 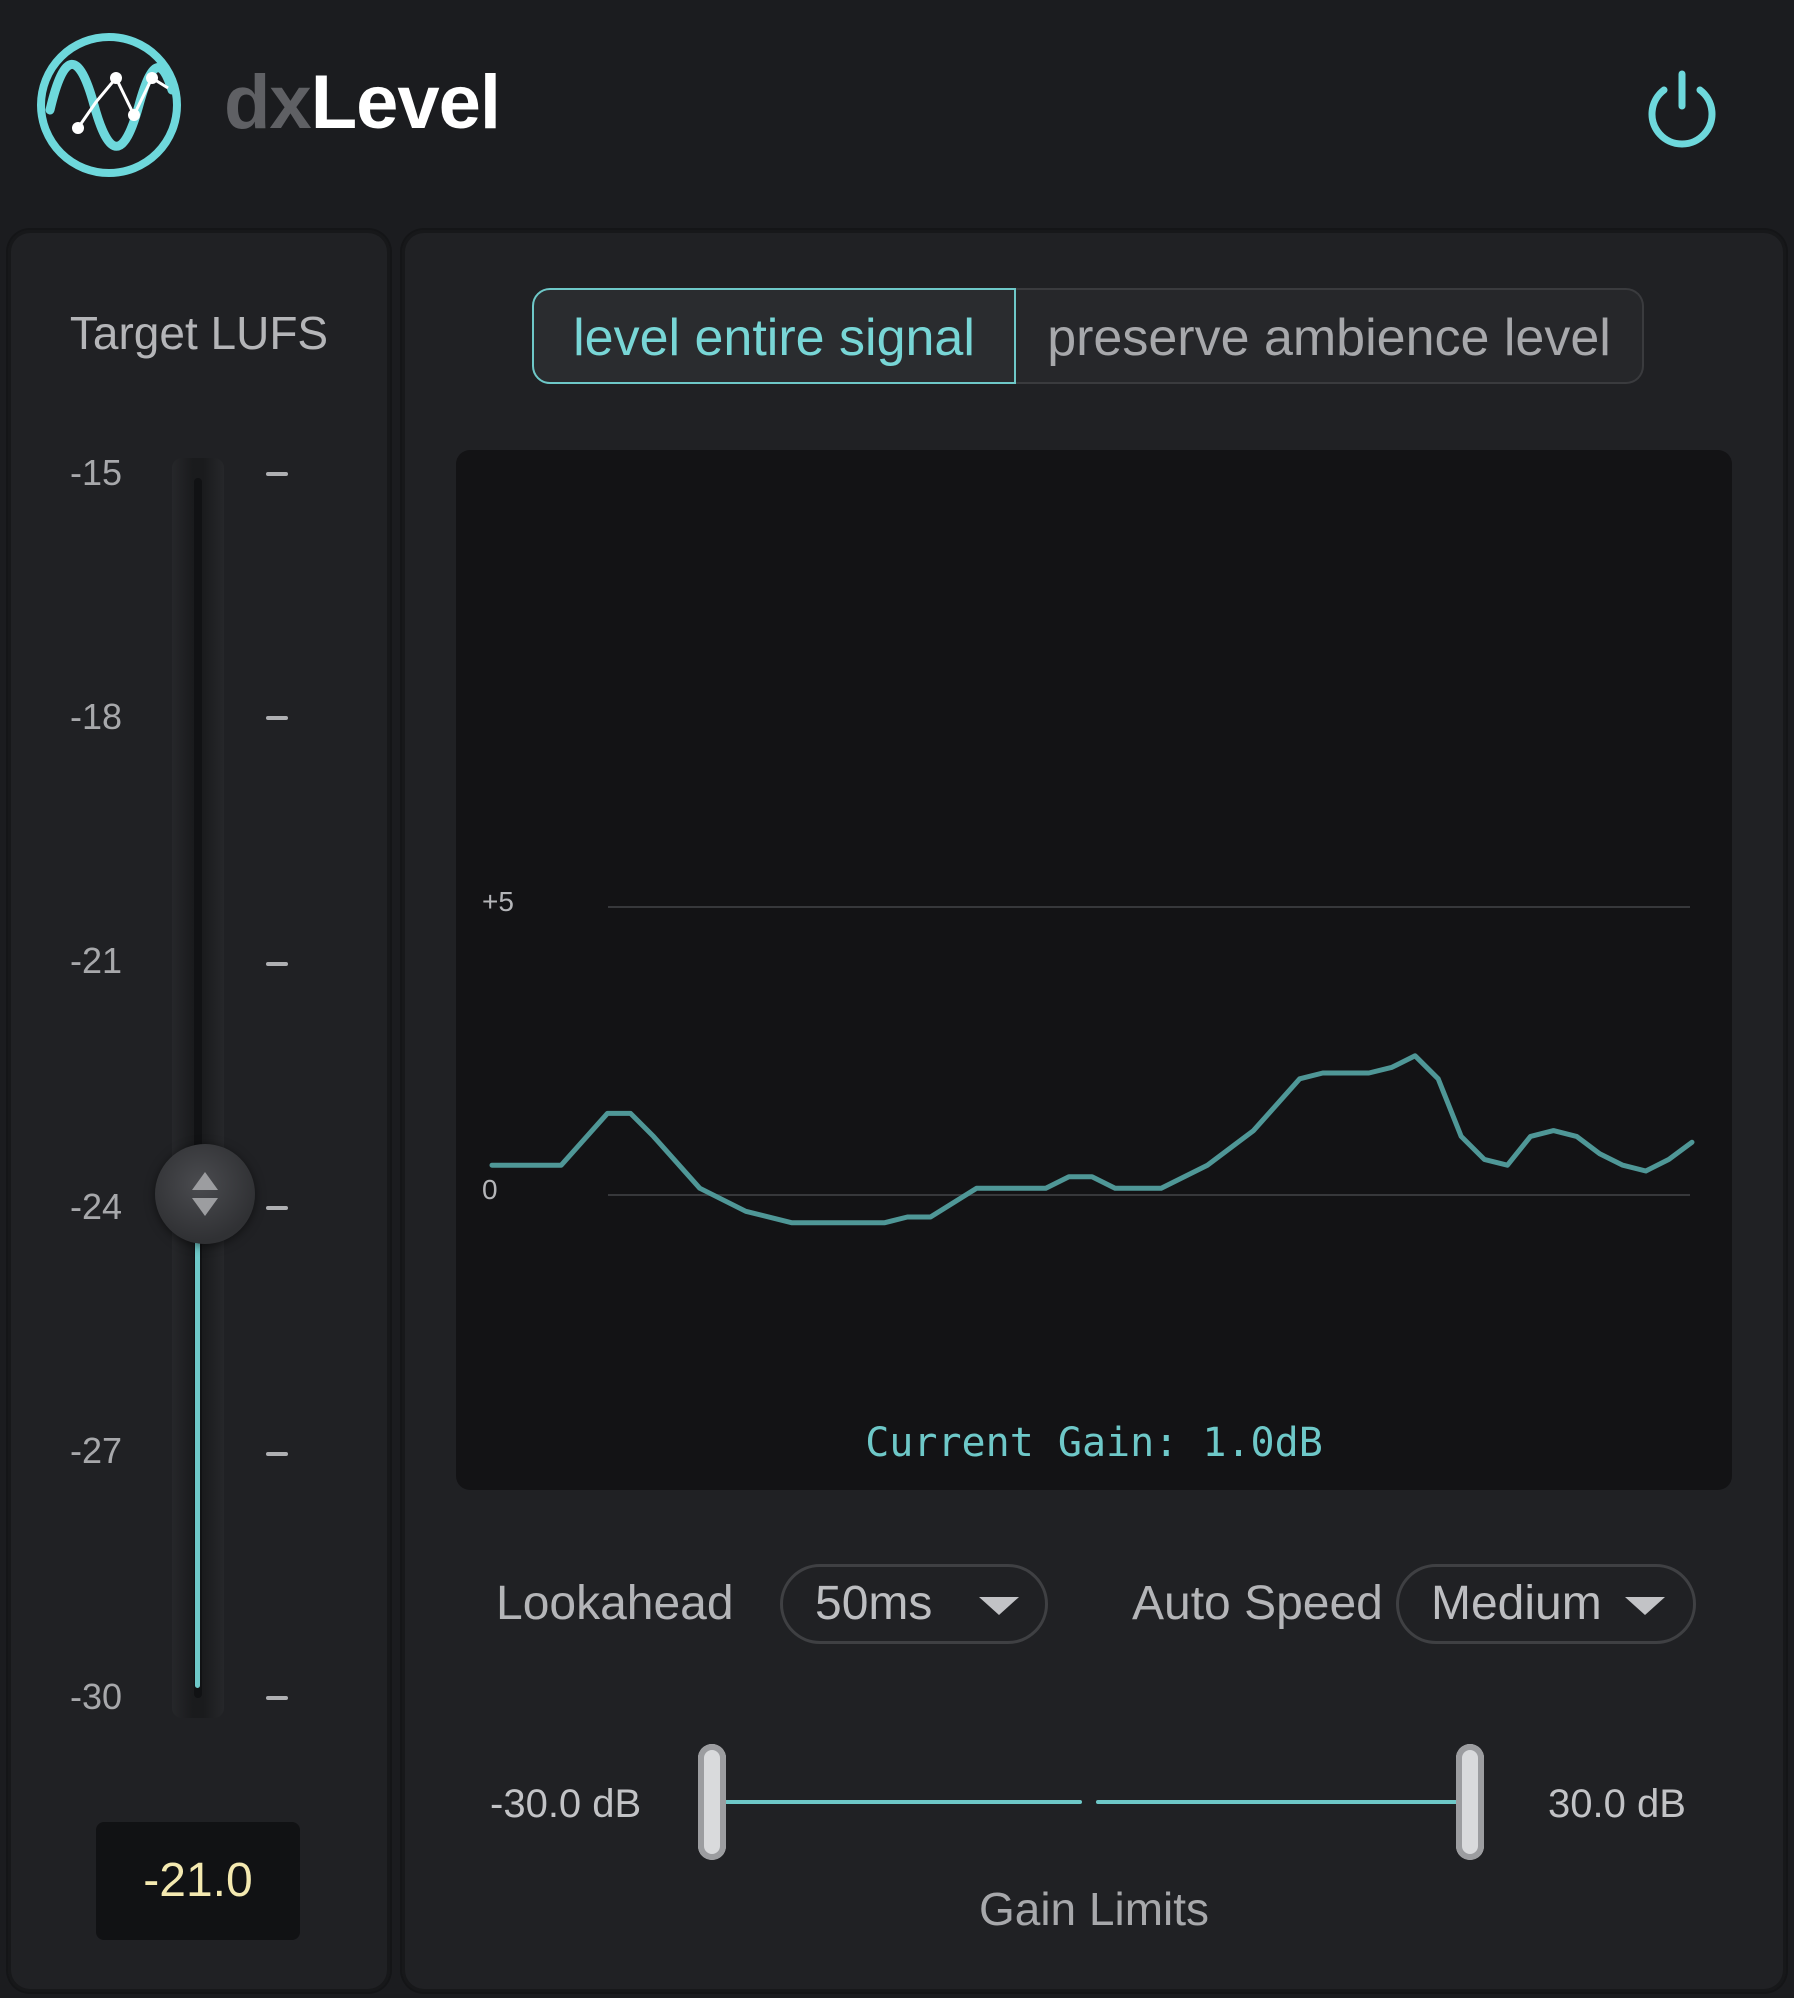 I want to click on target-lufs-label: Target LUFS, so click(x=199, y=333).